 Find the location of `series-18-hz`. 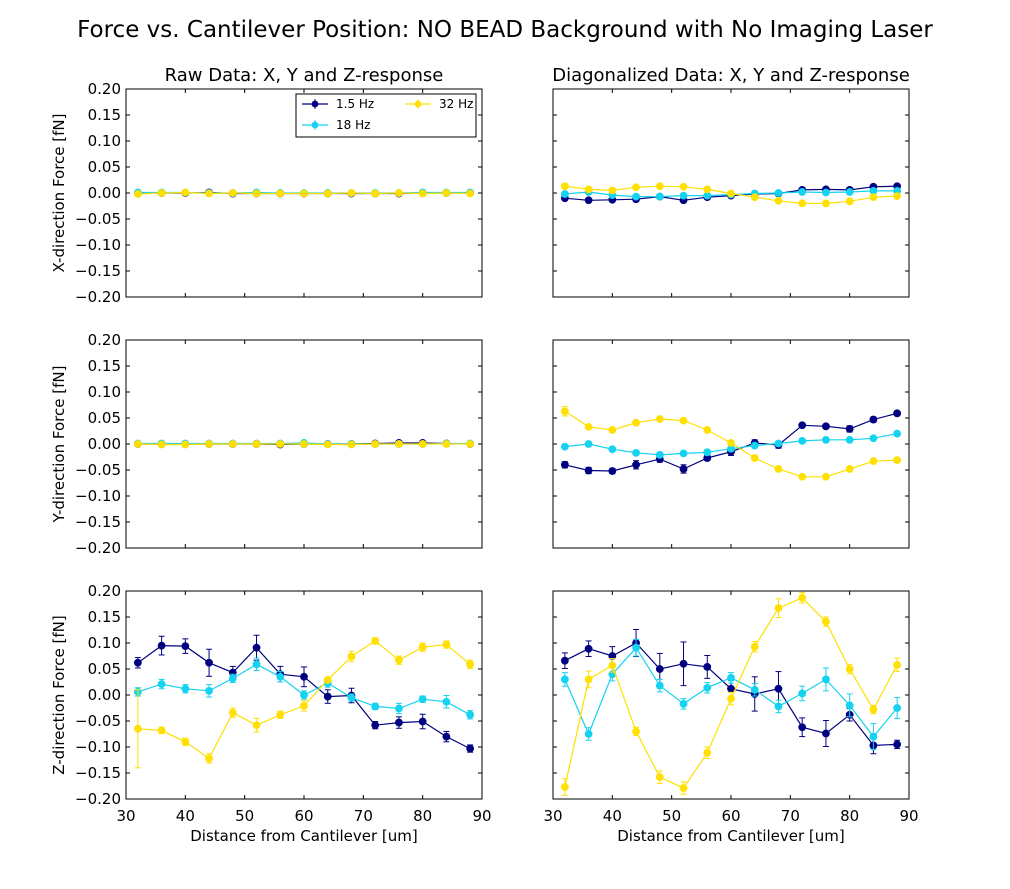

series-18-hz is located at coordinates (304, 688).